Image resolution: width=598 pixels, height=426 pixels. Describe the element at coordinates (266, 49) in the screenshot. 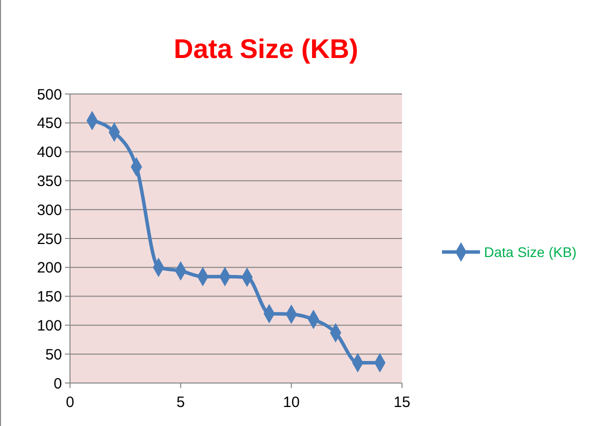

I see `chart-title: Data Size (KB)` at that location.